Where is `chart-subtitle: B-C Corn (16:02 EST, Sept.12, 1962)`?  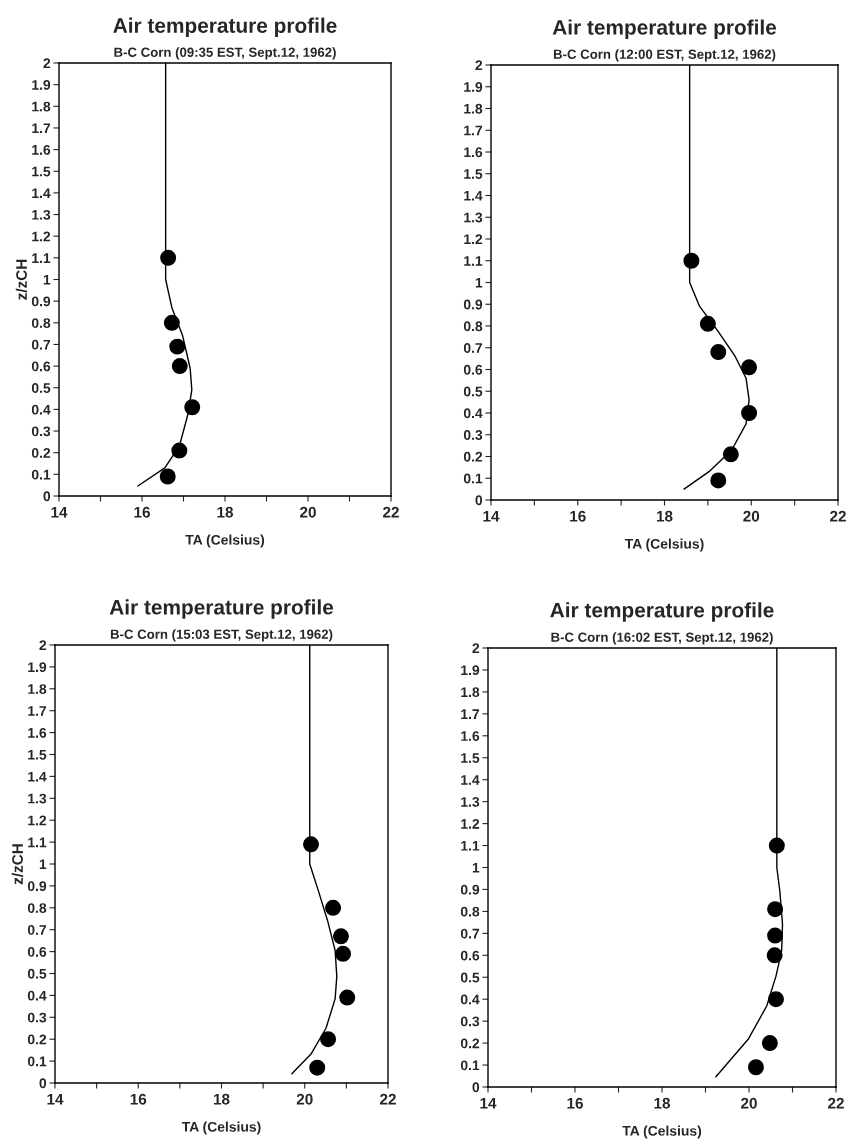
chart-subtitle: B-C Corn (16:02 EST, Sept.12, 1962) is located at coordinates (662, 638).